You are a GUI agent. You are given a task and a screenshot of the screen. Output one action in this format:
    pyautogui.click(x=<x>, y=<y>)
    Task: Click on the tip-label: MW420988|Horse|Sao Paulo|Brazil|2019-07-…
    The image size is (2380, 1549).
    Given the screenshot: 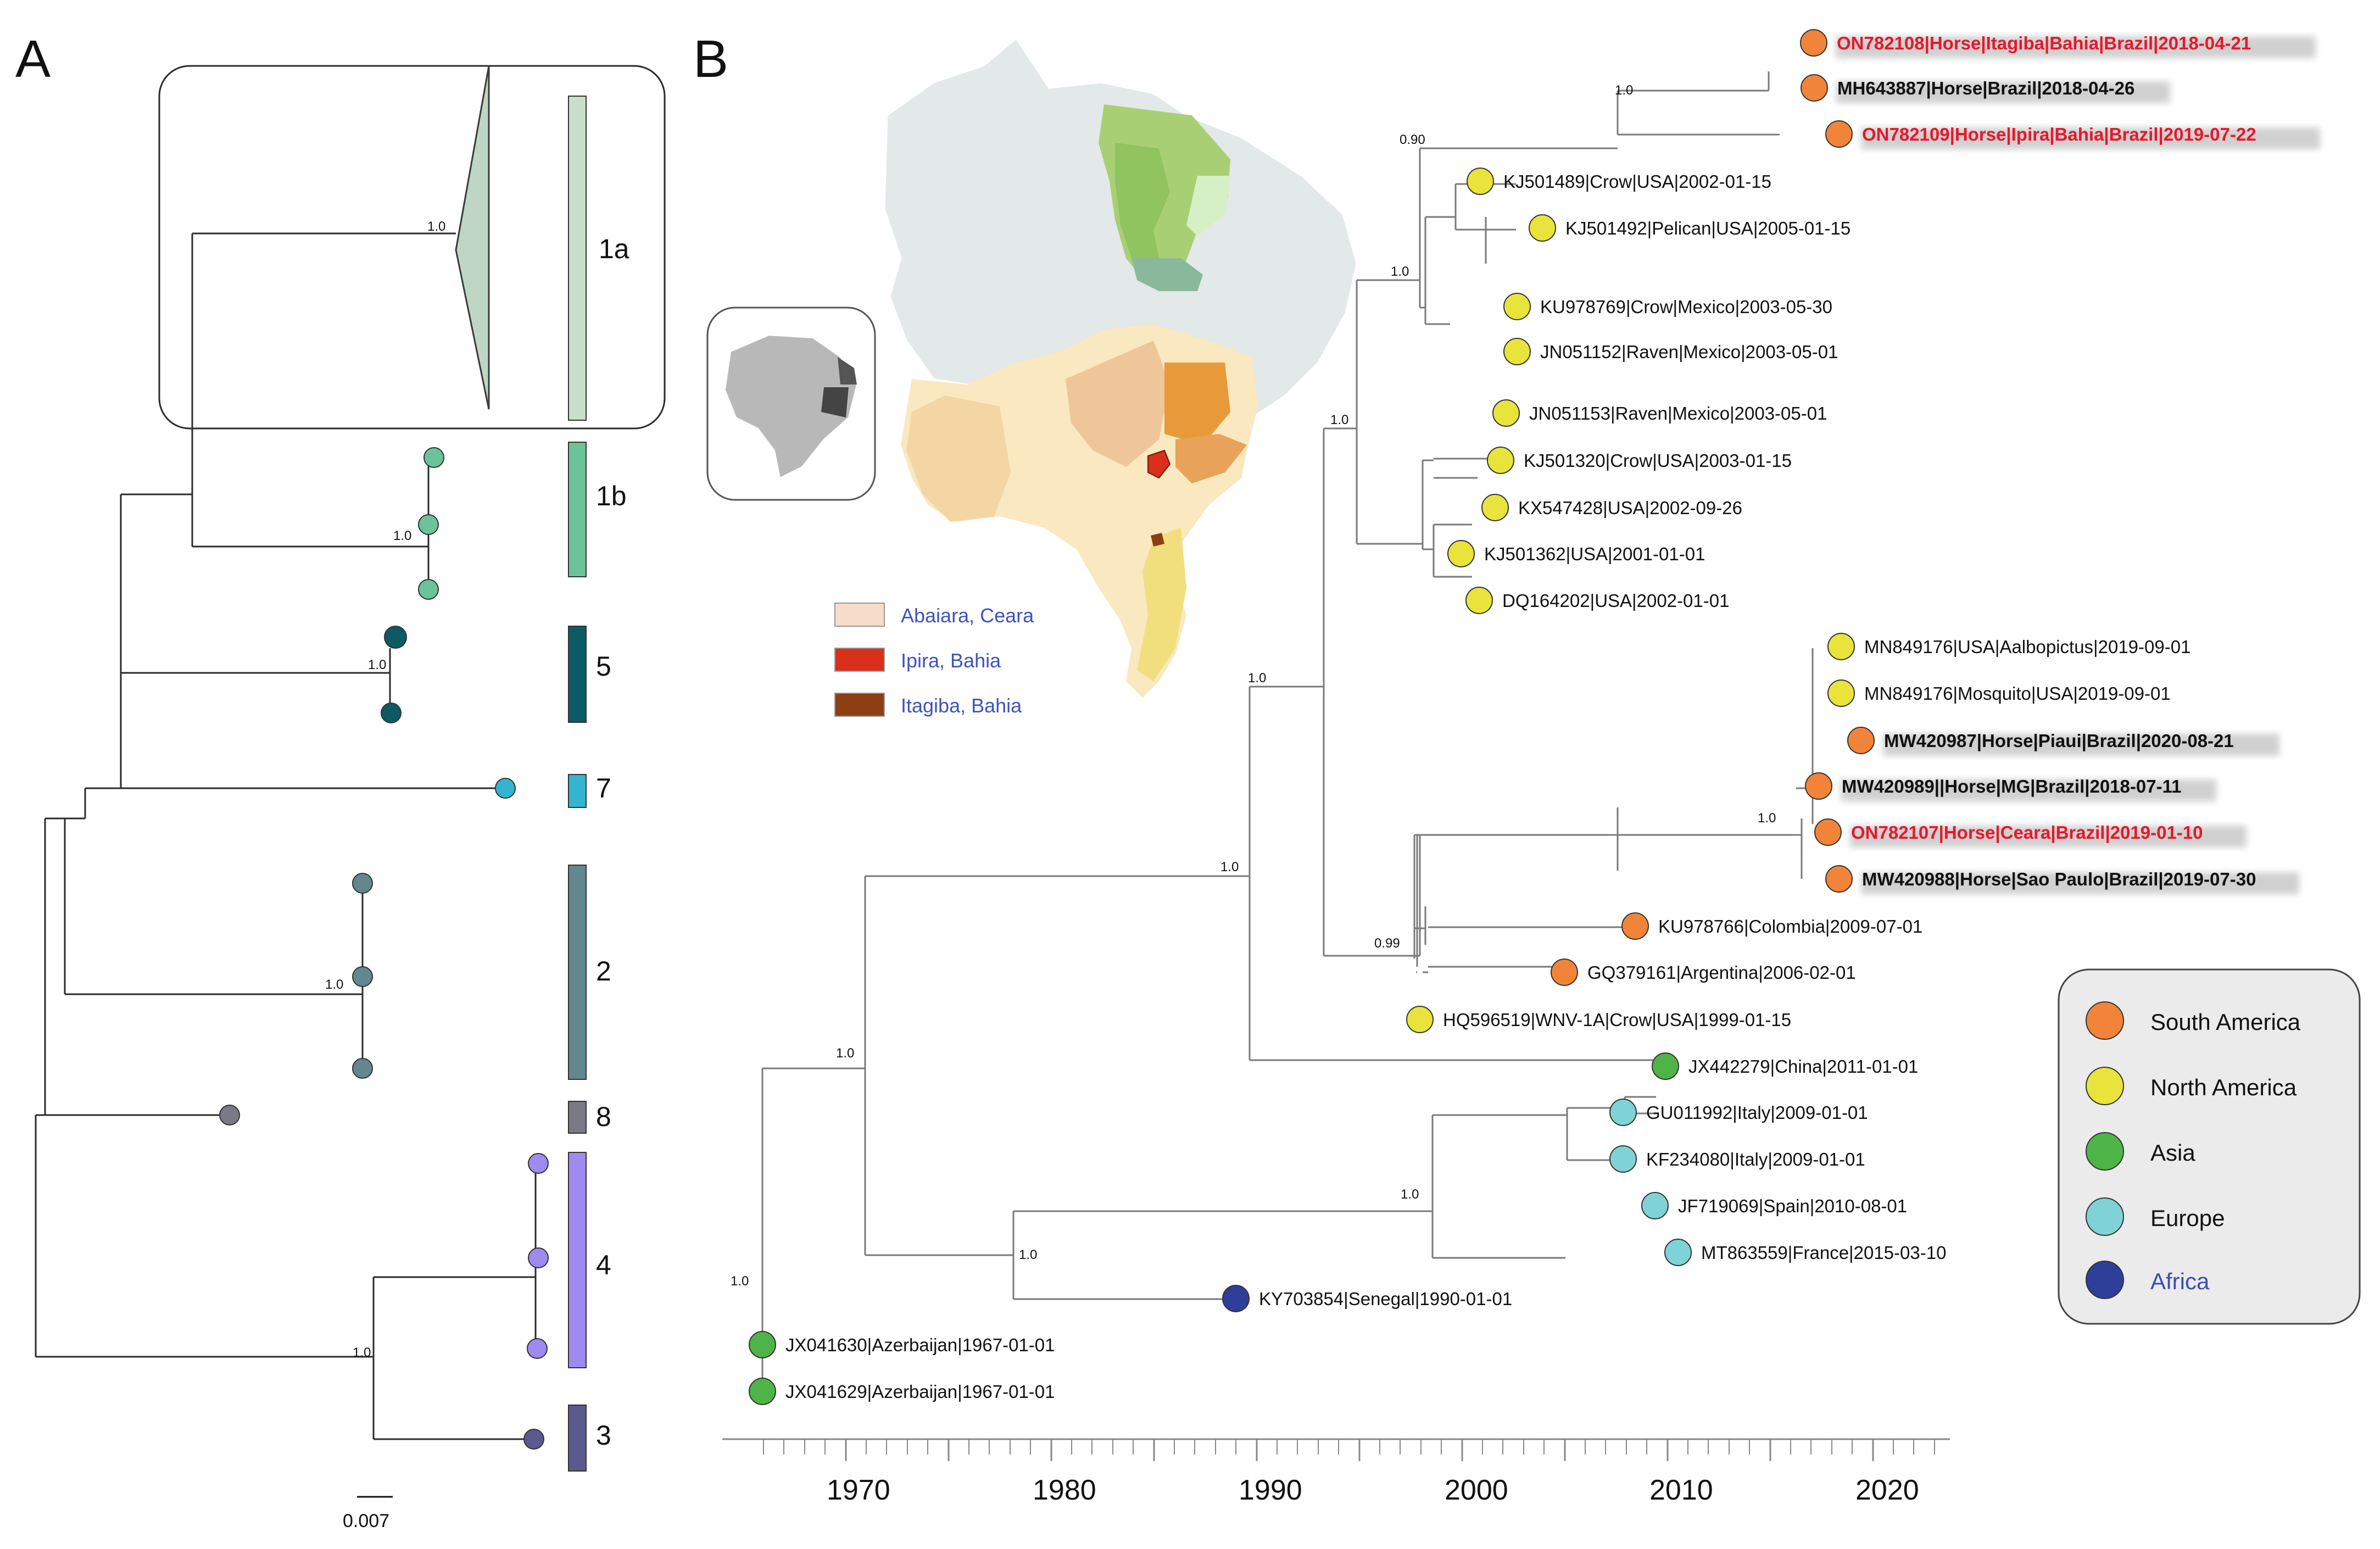 What is the action you would take?
    pyautogui.click(x=2059, y=879)
    